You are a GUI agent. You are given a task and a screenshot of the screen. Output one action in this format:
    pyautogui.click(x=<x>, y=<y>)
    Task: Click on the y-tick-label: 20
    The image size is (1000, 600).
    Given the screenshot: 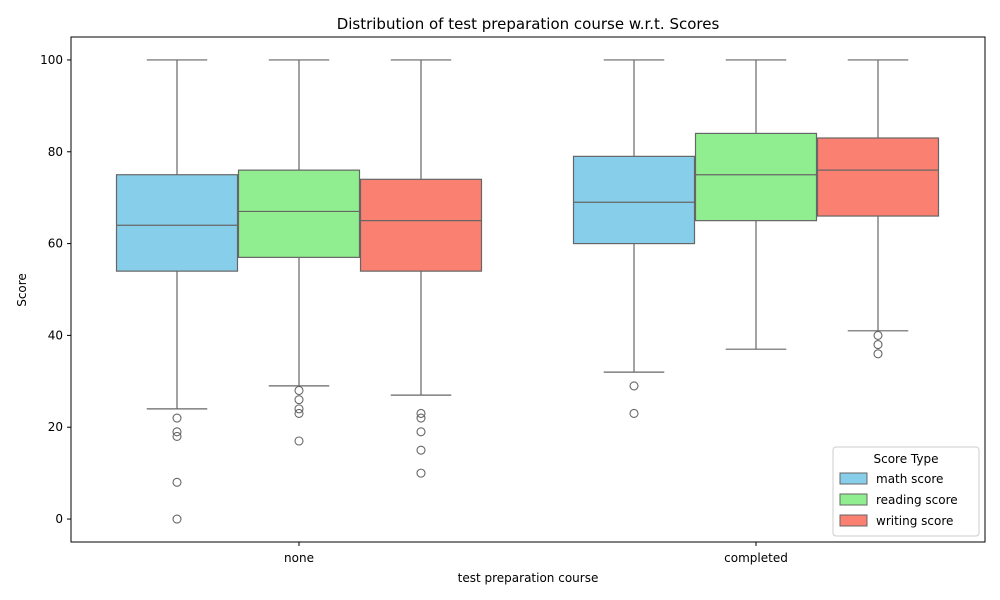 What is the action you would take?
    pyautogui.click(x=55, y=427)
    